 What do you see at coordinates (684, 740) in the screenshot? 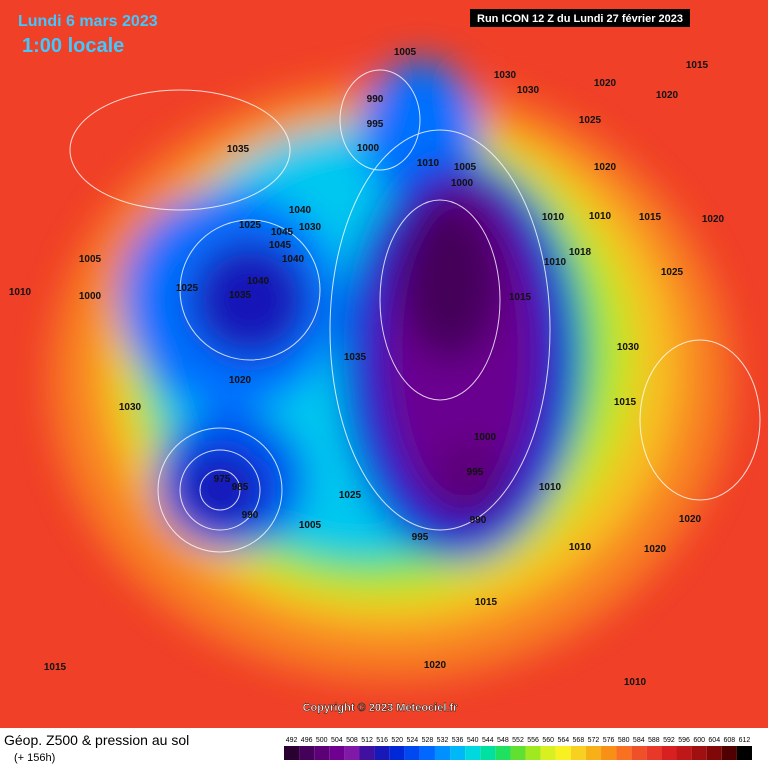
I see `colorbar-label: 596` at bounding box center [684, 740].